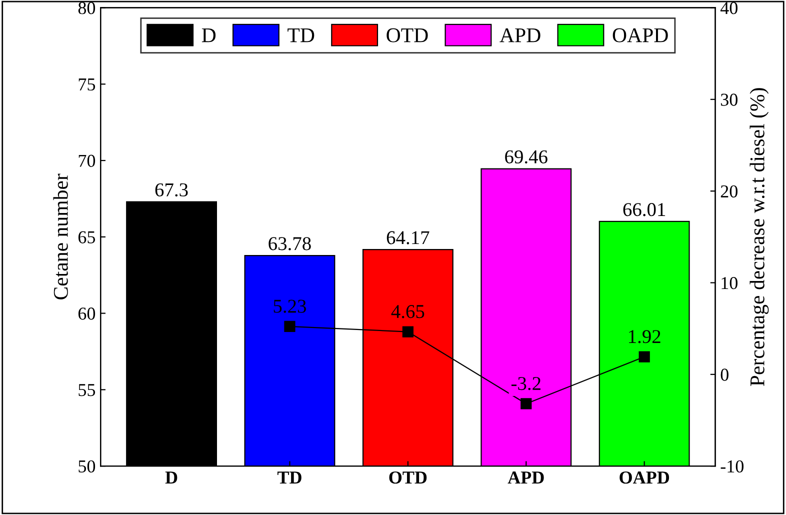 The width and height of the screenshot is (786, 515). I want to click on data-label: 64.17, so click(408, 237).